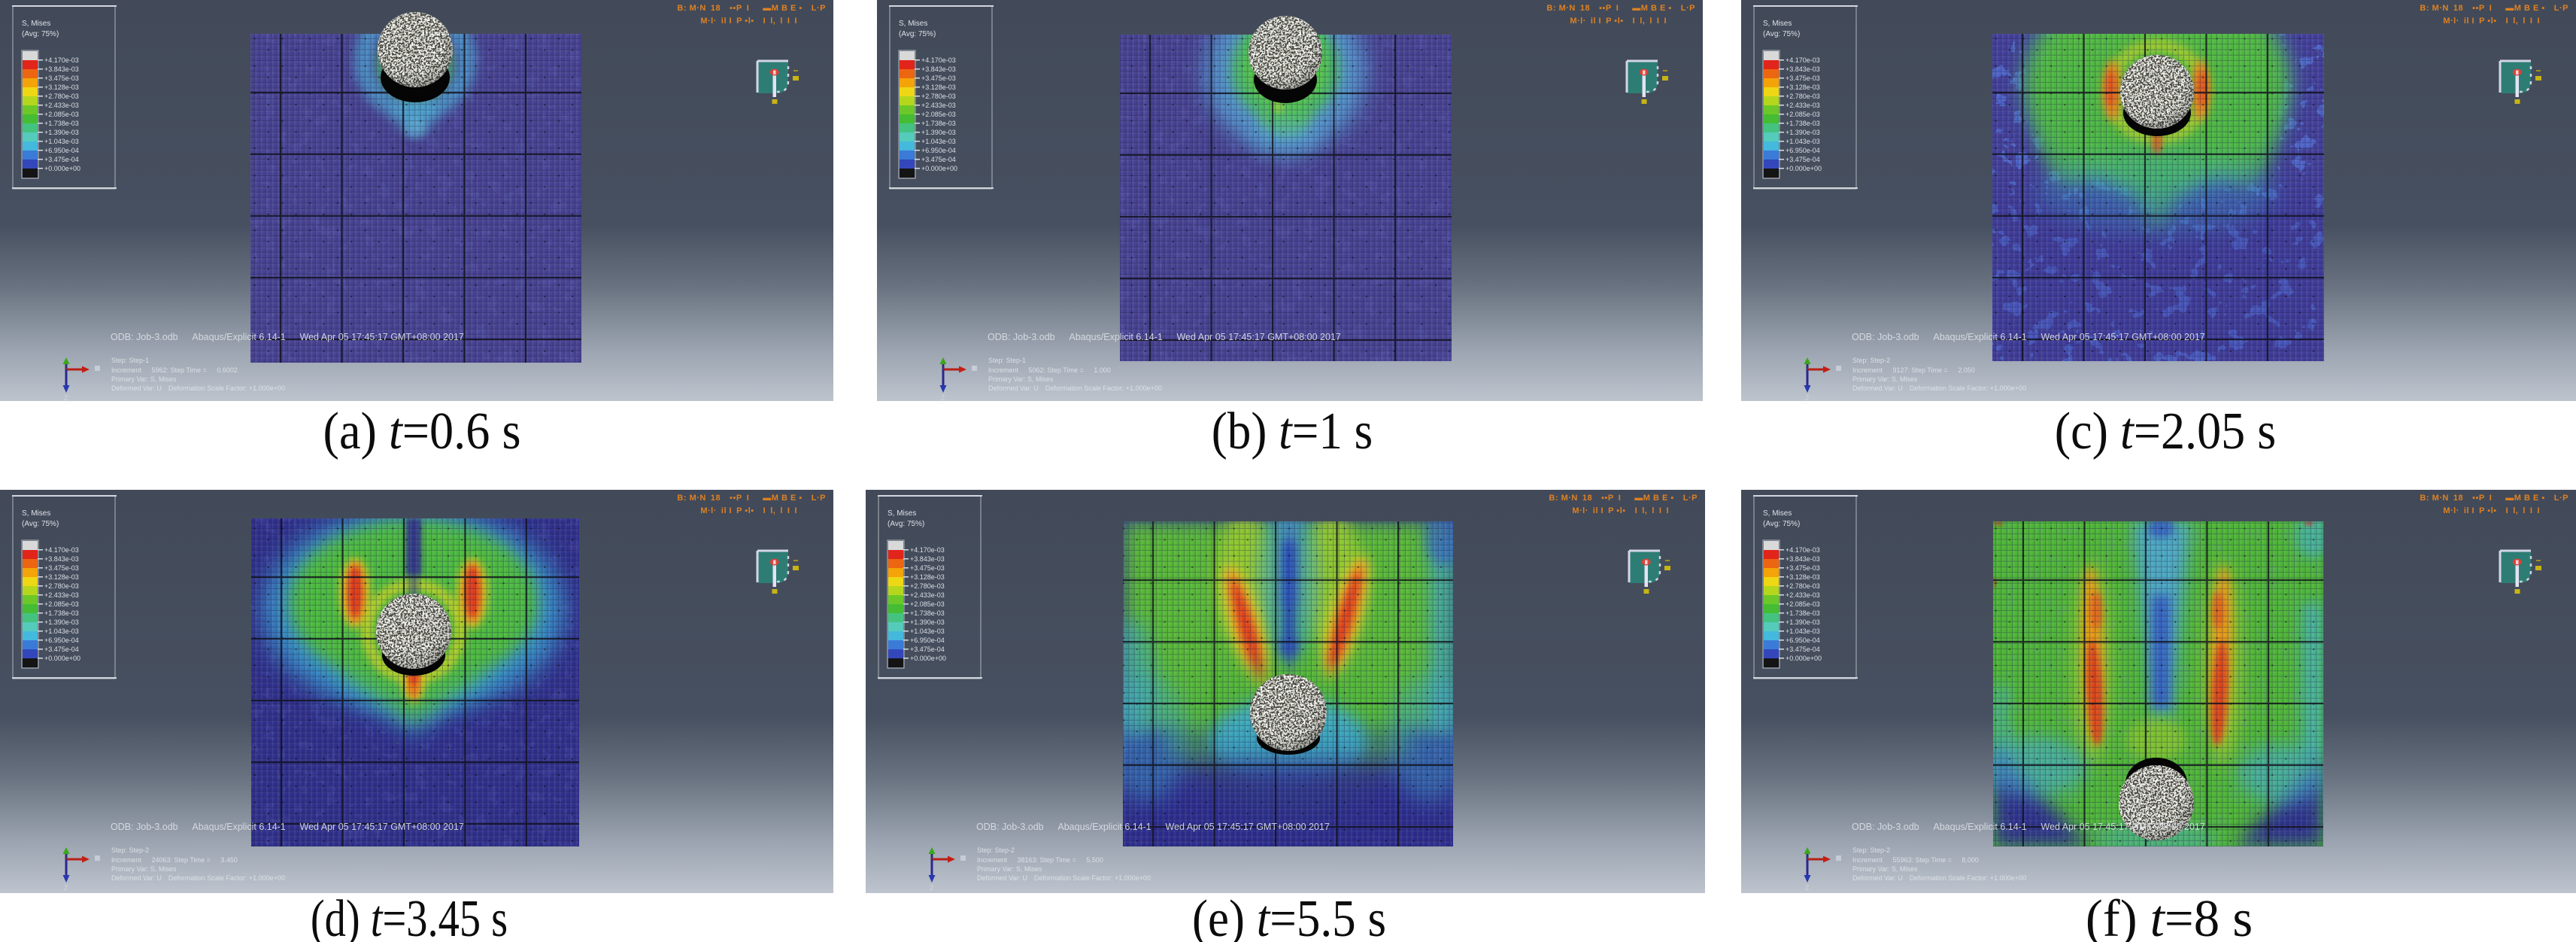  What do you see at coordinates (174, 860) in the screenshot?
I see `svg-text:Increment 24063: Step Time =: Increment 24063: Step Time = 3.450` at bounding box center [174, 860].